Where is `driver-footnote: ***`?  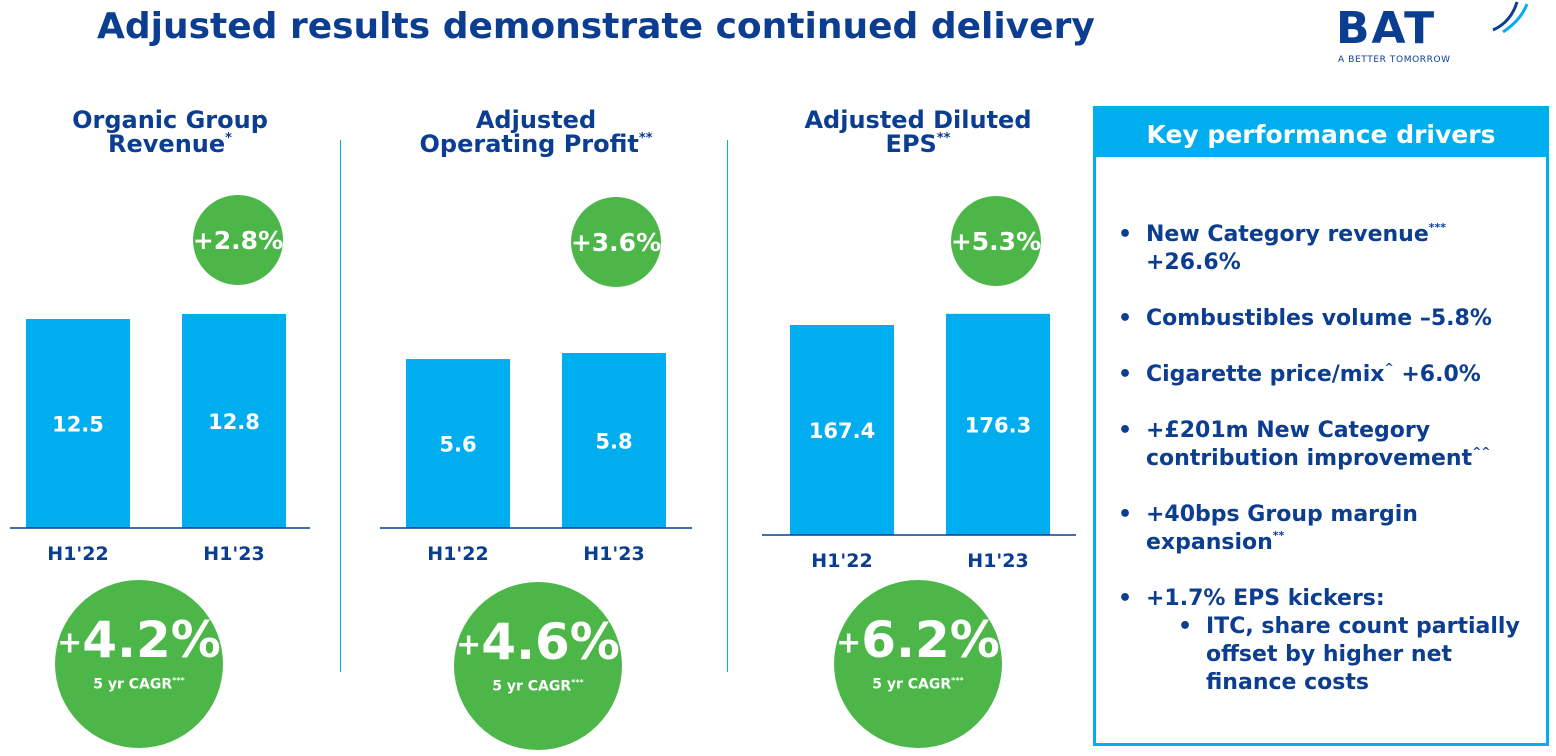 driver-footnote: *** is located at coordinates (1437, 227).